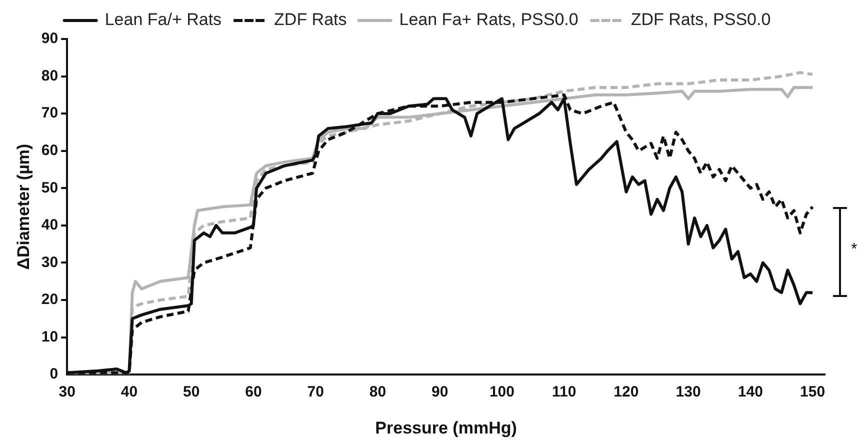  Describe the element at coordinates (49, 113) in the screenshot. I see `y-tick-label: 70` at that location.